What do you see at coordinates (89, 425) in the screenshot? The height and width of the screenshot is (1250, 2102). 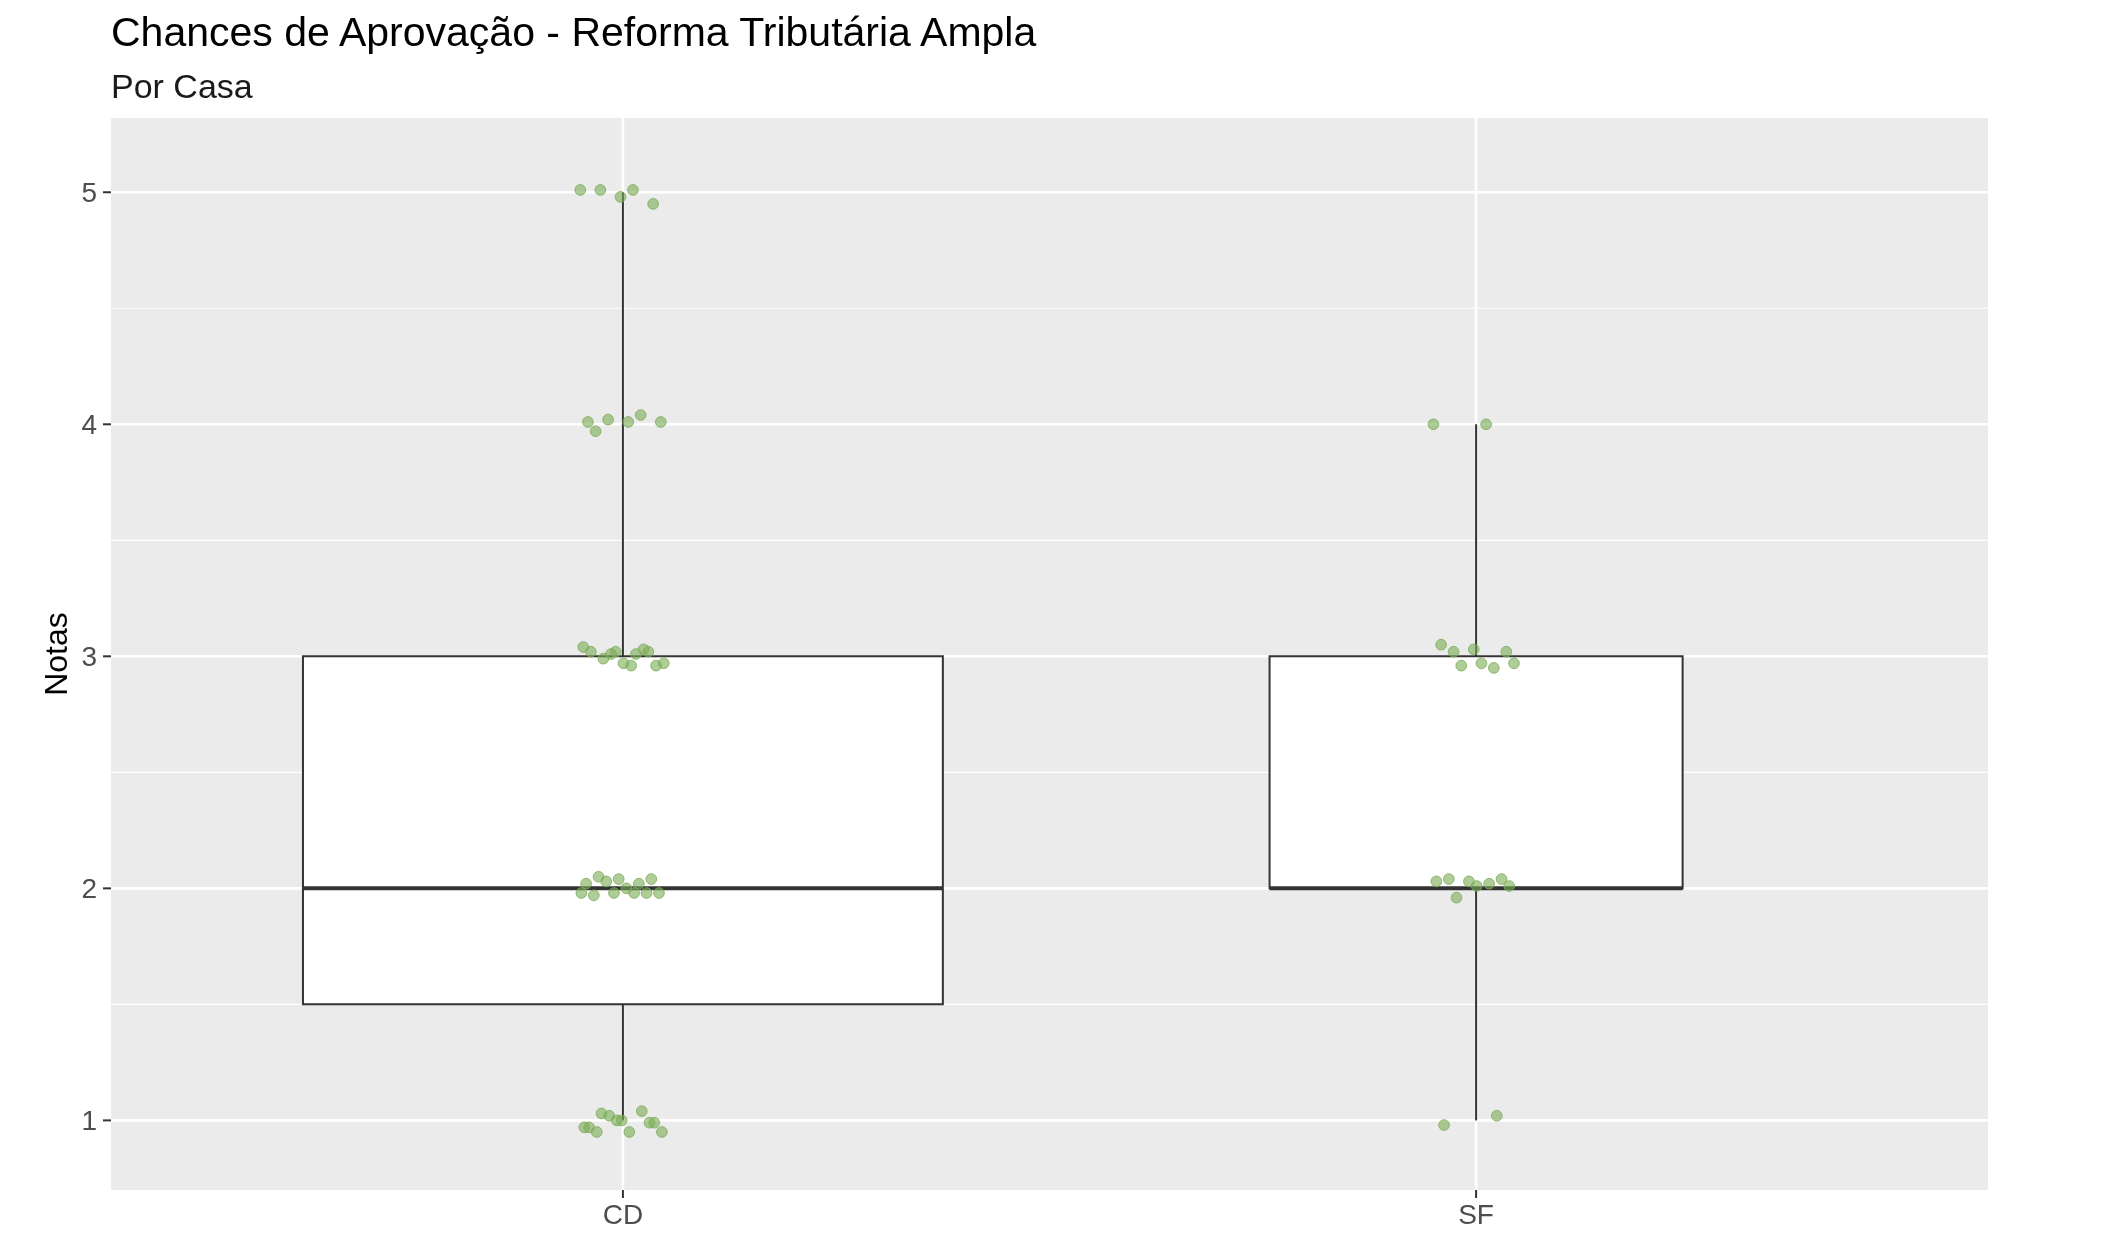 I see `y-tick-label: 4` at bounding box center [89, 425].